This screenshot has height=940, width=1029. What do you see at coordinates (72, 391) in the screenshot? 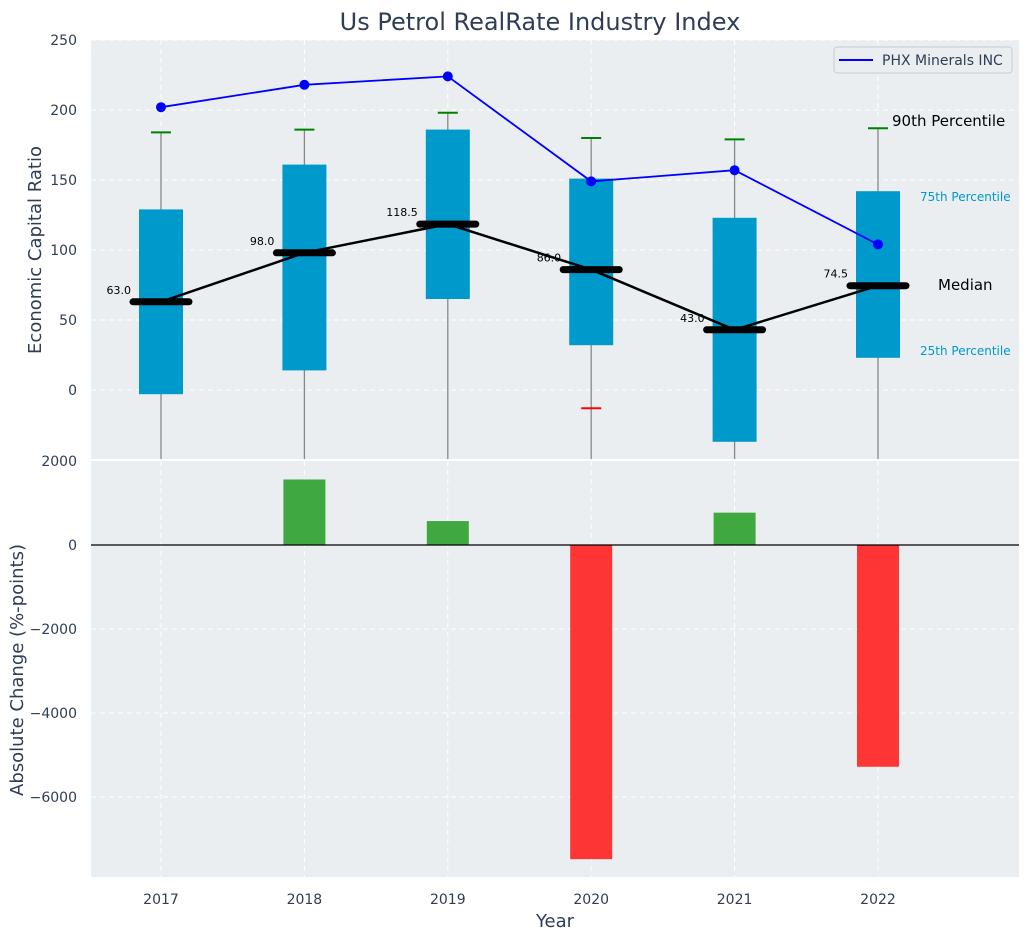
I see `top-y-tick-label: 0` at bounding box center [72, 391].